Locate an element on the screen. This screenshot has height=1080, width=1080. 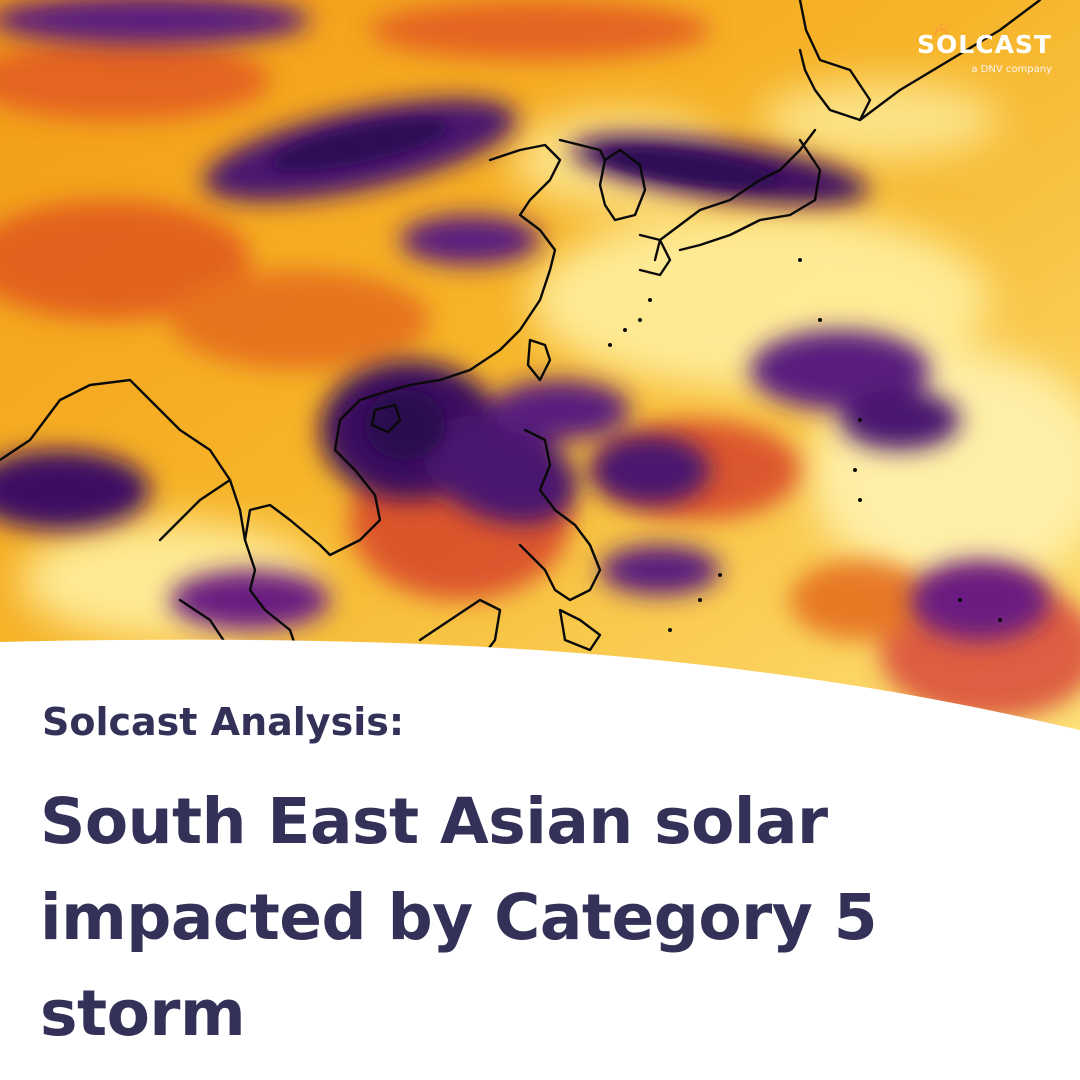
brand-name: SOLCAST is located at coordinates (984, 44).